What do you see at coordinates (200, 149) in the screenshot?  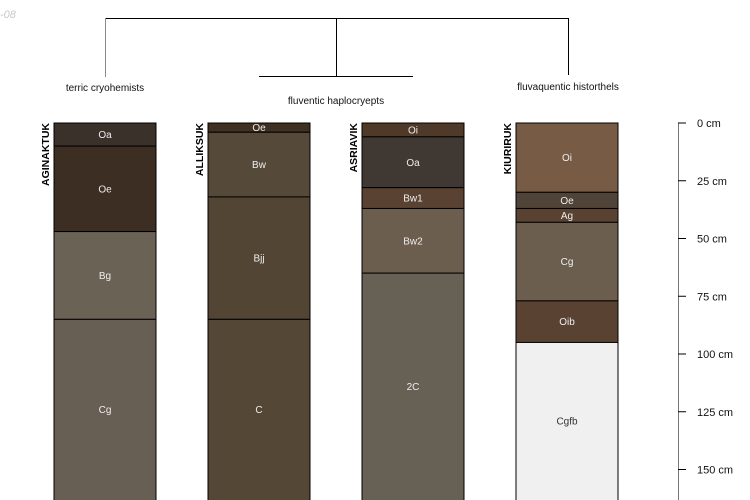 I see `profile-name: ALLIKSUK` at bounding box center [200, 149].